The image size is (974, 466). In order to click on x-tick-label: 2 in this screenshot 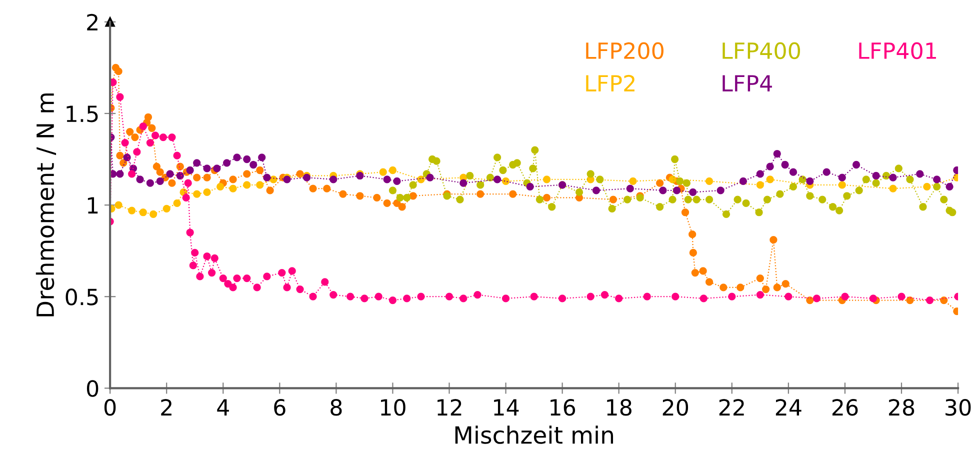, I will do `click(166, 407)`.